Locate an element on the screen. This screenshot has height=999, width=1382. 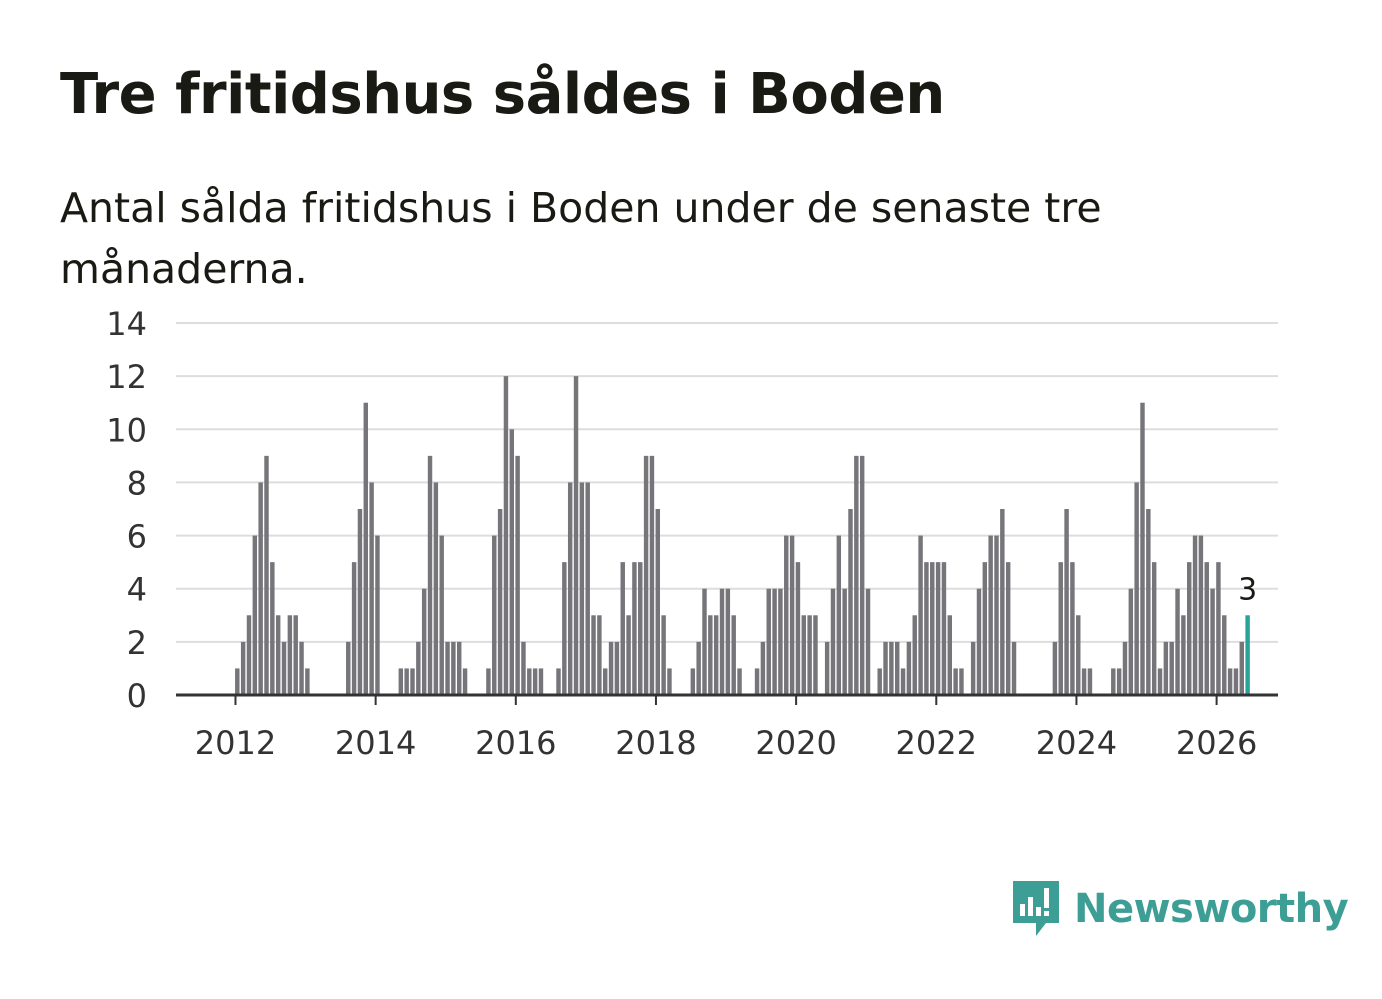
y-tick-label: 8 is located at coordinates (137, 483).